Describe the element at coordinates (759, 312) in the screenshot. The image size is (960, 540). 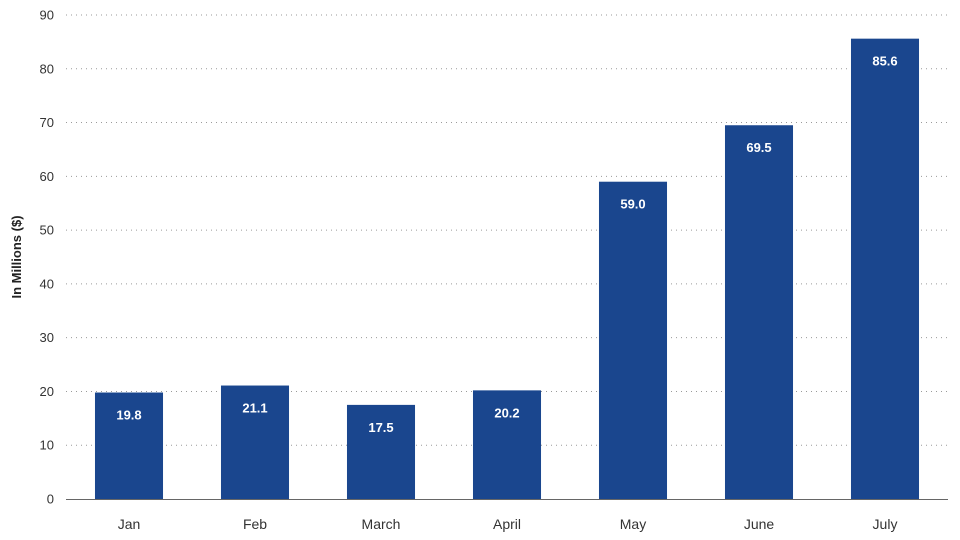
I see `bar-june` at that location.